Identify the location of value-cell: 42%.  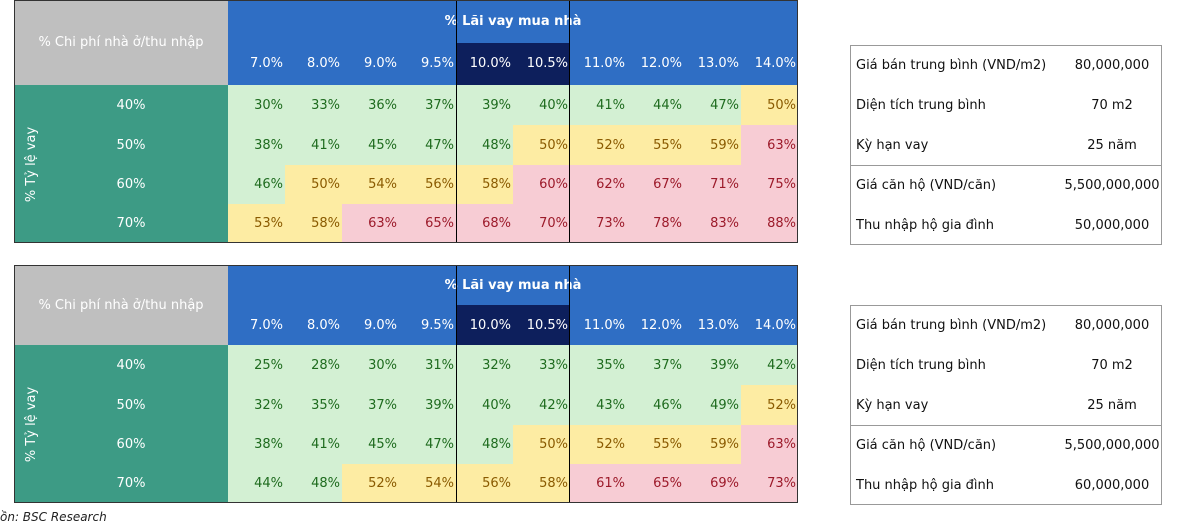
(541, 405).